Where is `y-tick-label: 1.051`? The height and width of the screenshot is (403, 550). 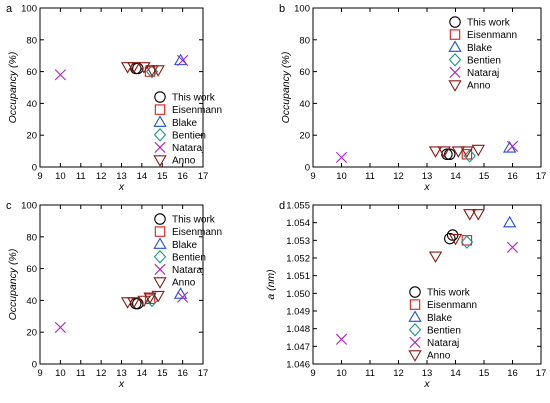 y-tick-label: 1.051 is located at coordinates (298, 276).